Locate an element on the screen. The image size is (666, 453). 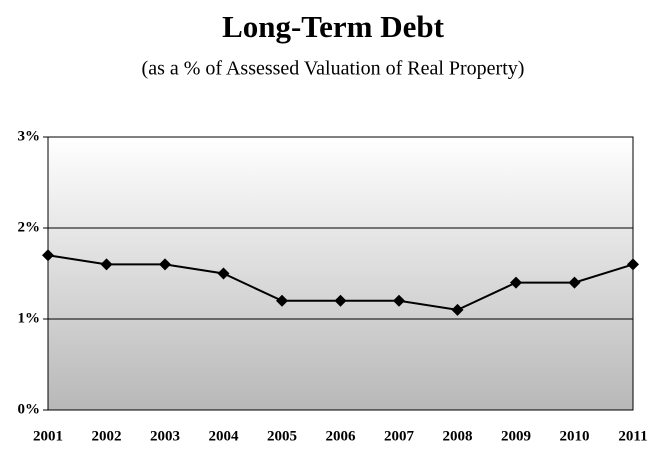
x-tick-label: 2009 is located at coordinates (516, 436).